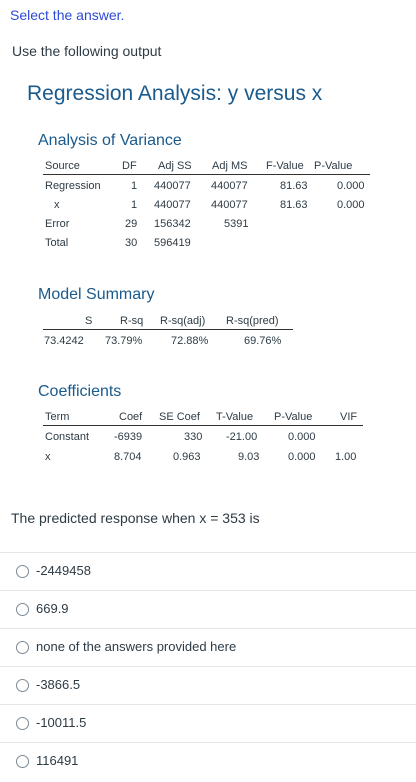  Describe the element at coordinates (136, 646) in the screenshot. I see `option-label: none of the answers provided here` at that location.